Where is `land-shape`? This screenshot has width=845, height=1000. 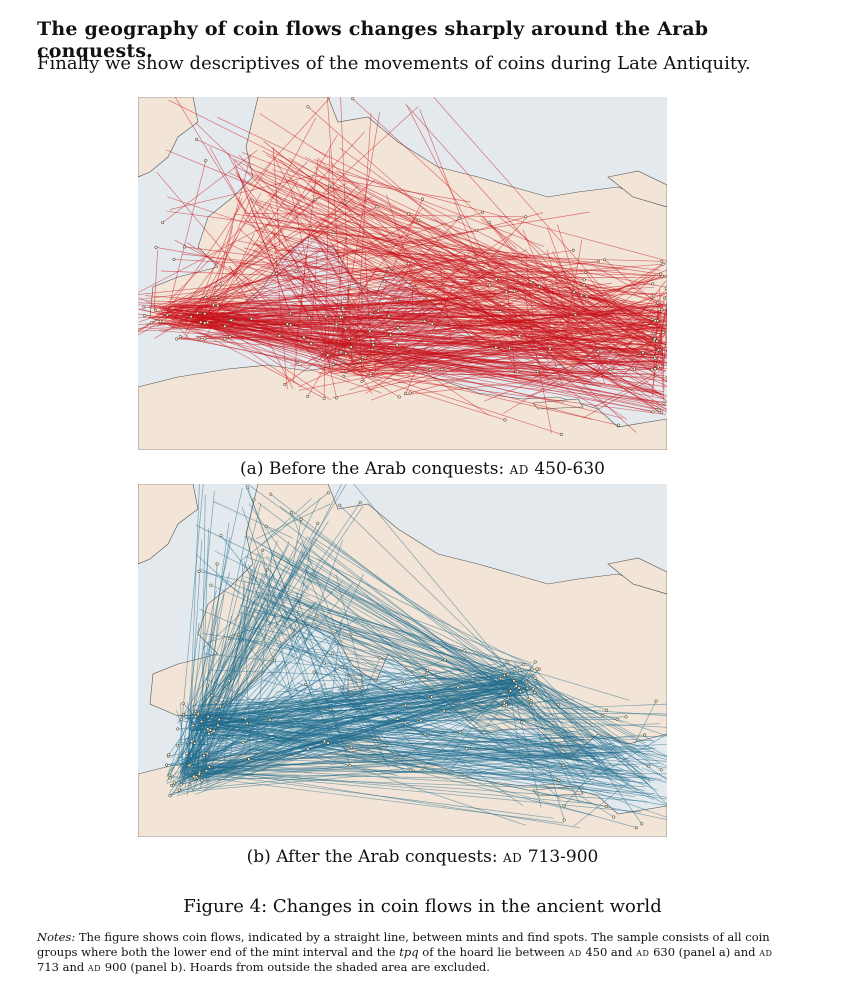
land-shape is located at coordinates (402, 404).